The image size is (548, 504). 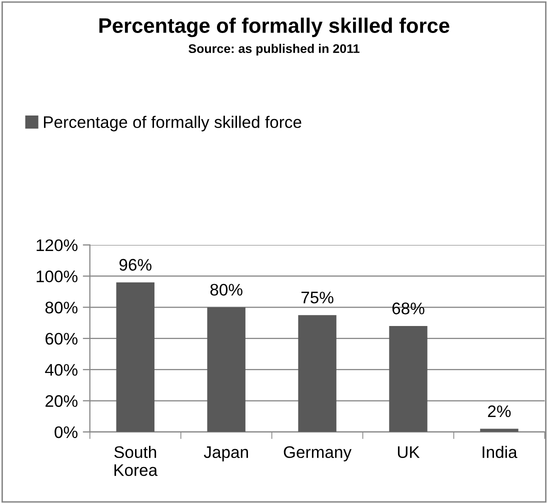 I want to click on x-tick-label: South Korea, so click(x=136, y=461).